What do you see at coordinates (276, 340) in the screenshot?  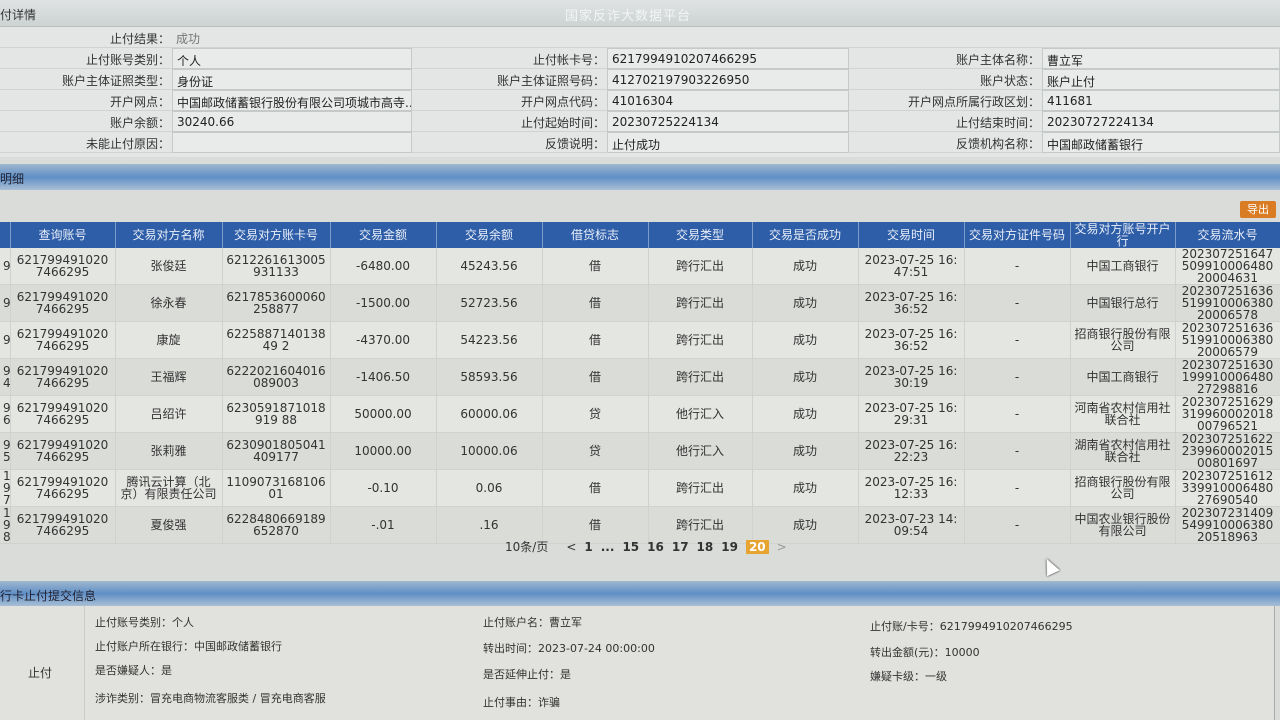 I see `table-cell: 622588714013849 2` at bounding box center [276, 340].